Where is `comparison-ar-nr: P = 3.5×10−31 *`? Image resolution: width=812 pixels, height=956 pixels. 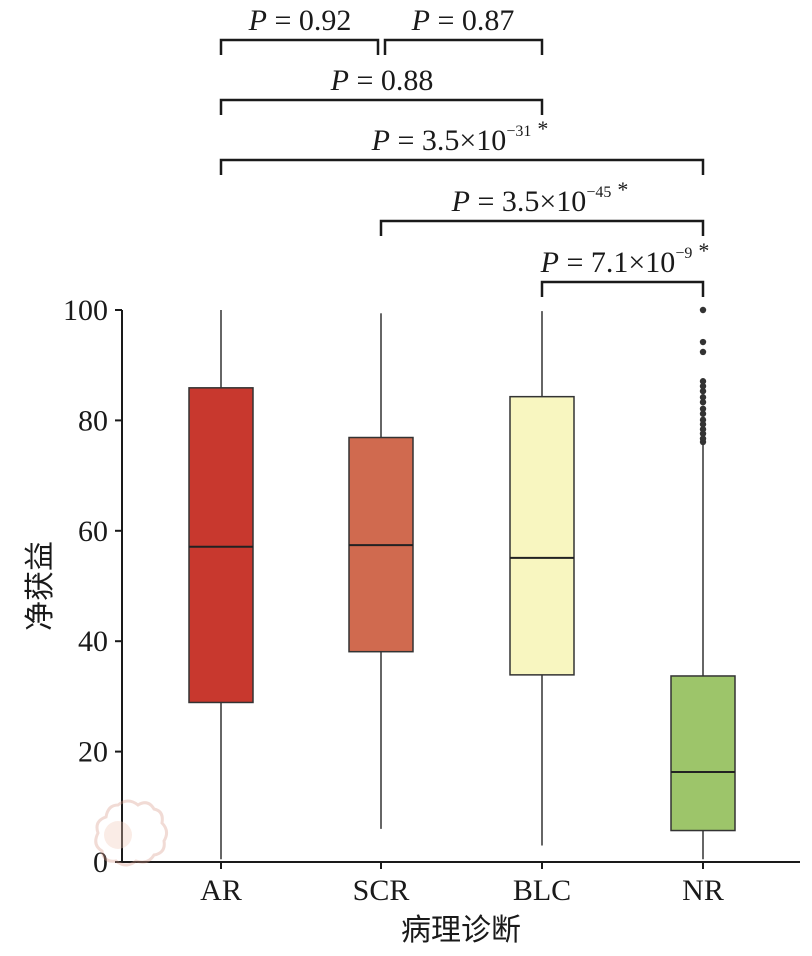 comparison-ar-nr: P = 3.5×10−31 * is located at coordinates (462, 145).